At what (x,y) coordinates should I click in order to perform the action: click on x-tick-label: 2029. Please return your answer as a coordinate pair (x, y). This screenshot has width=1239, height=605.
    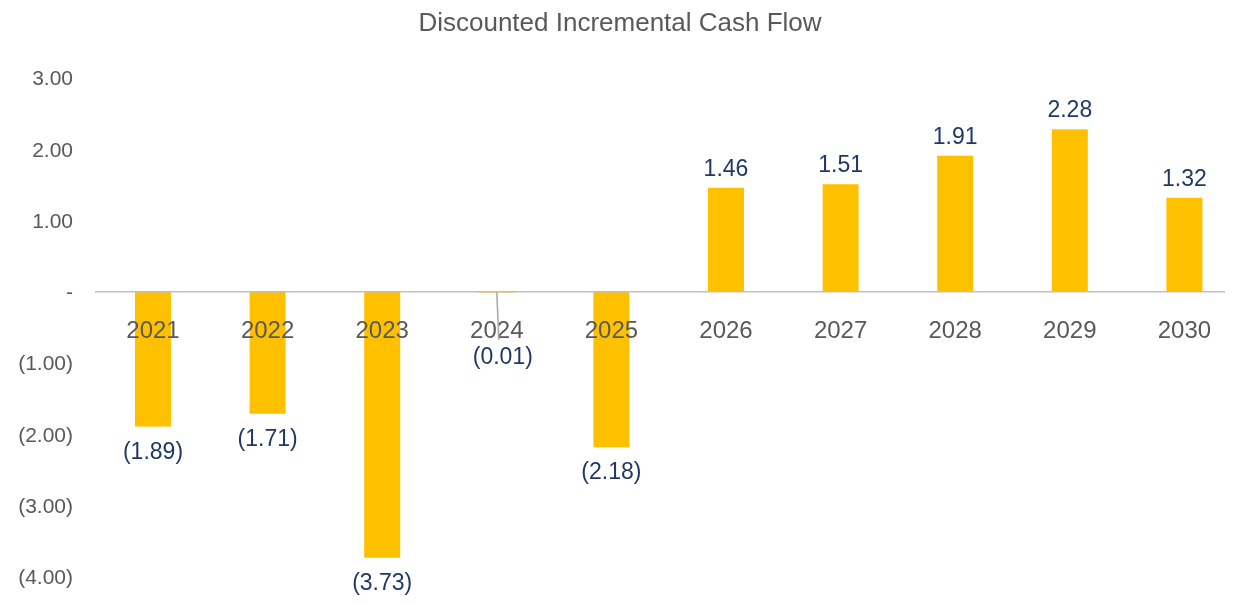
    Looking at the image, I should click on (1070, 329).